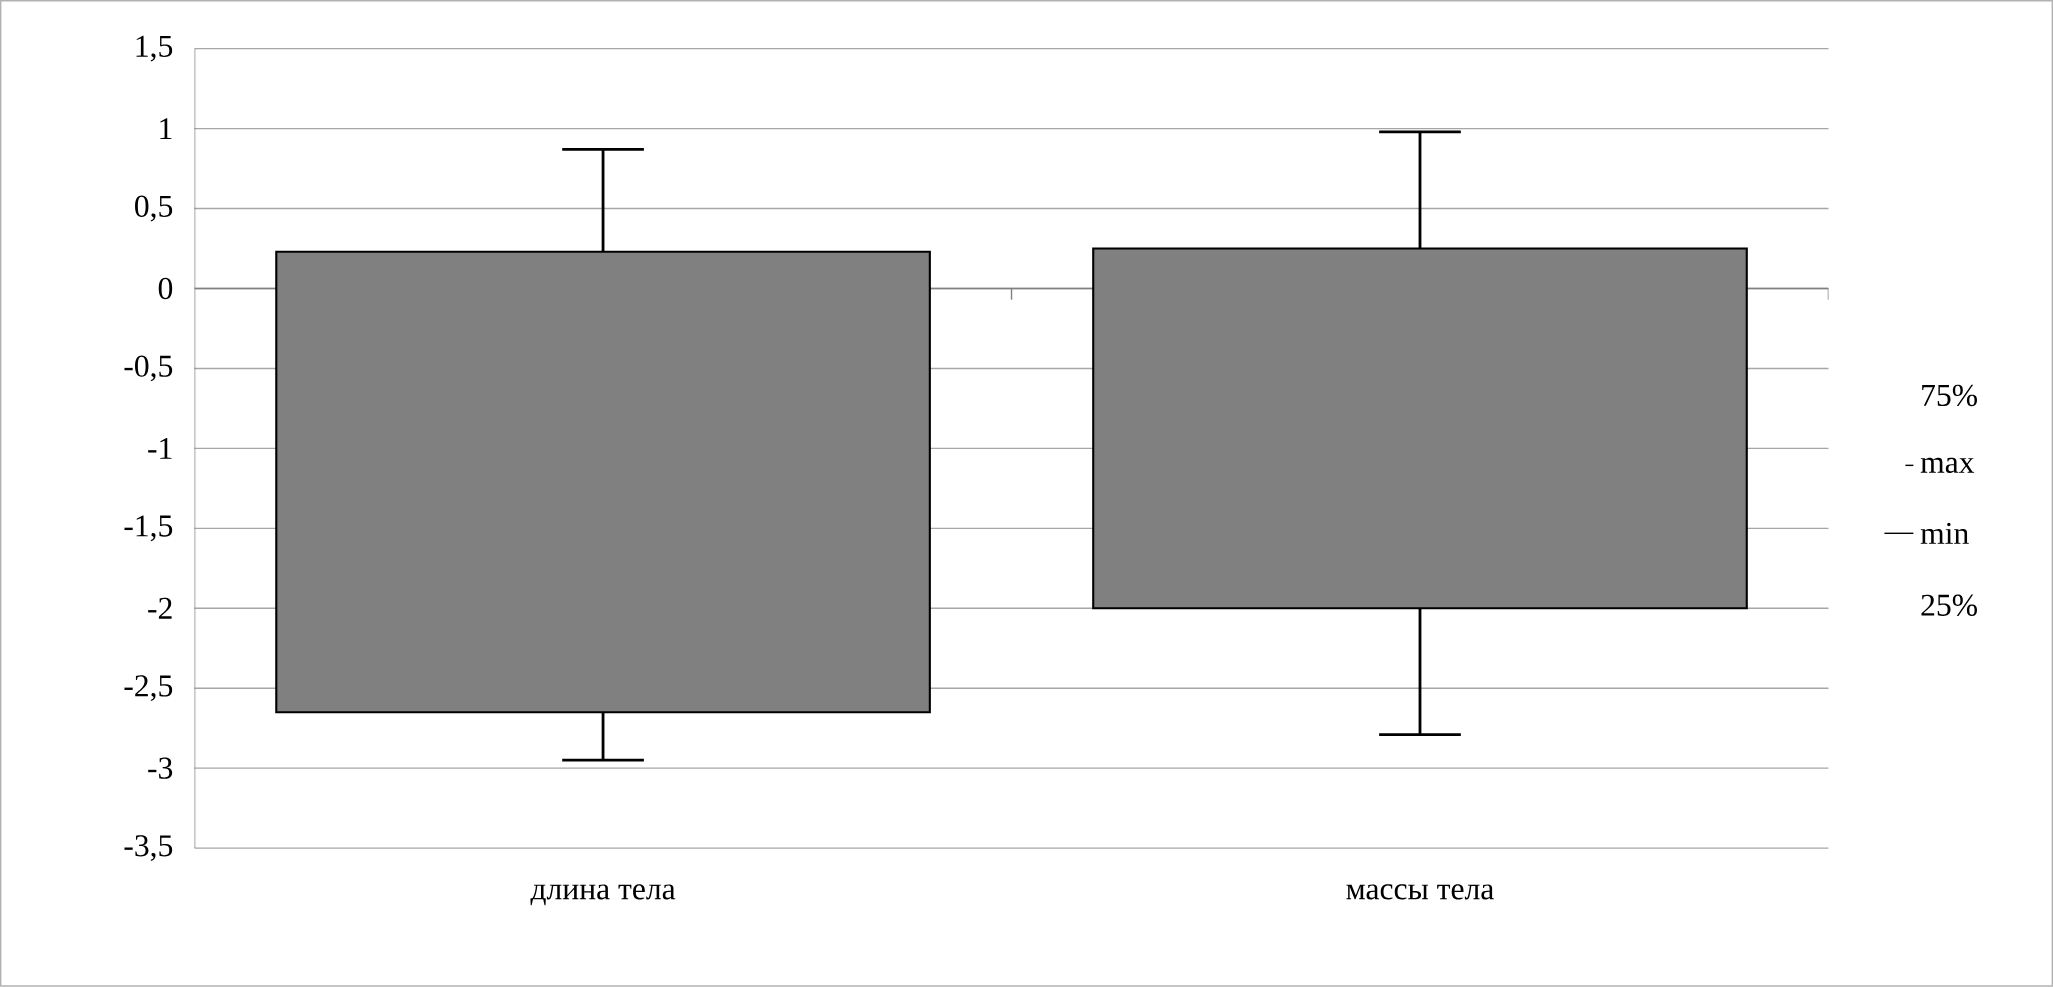 The width and height of the screenshot is (2053, 987). What do you see at coordinates (165, 288) in the screenshot?
I see `y-tick-label: 0` at bounding box center [165, 288].